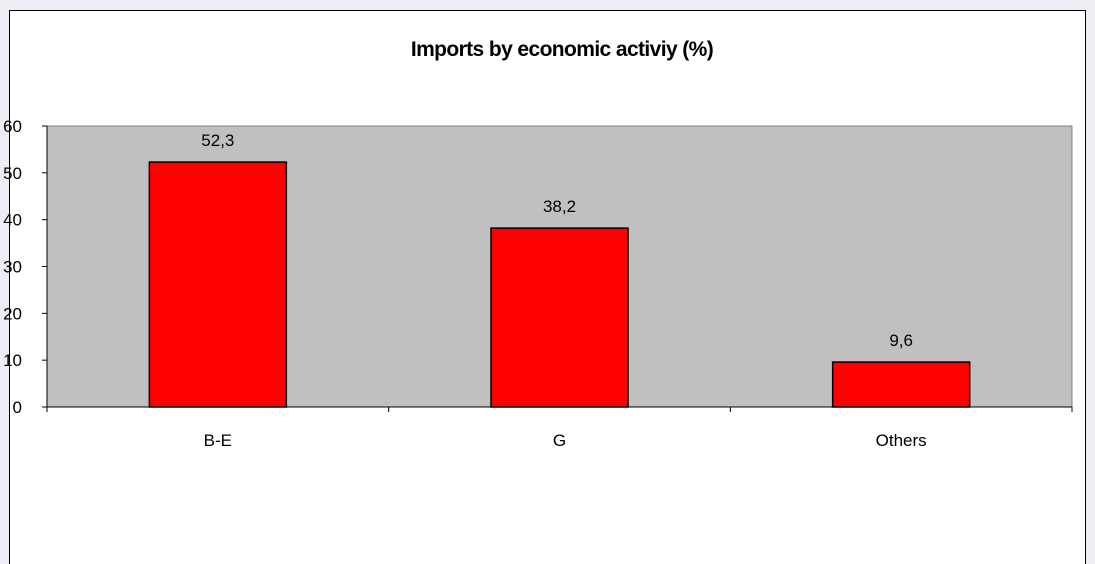  Describe the element at coordinates (218, 440) in the screenshot. I see `x-tick-label: B-E` at that location.